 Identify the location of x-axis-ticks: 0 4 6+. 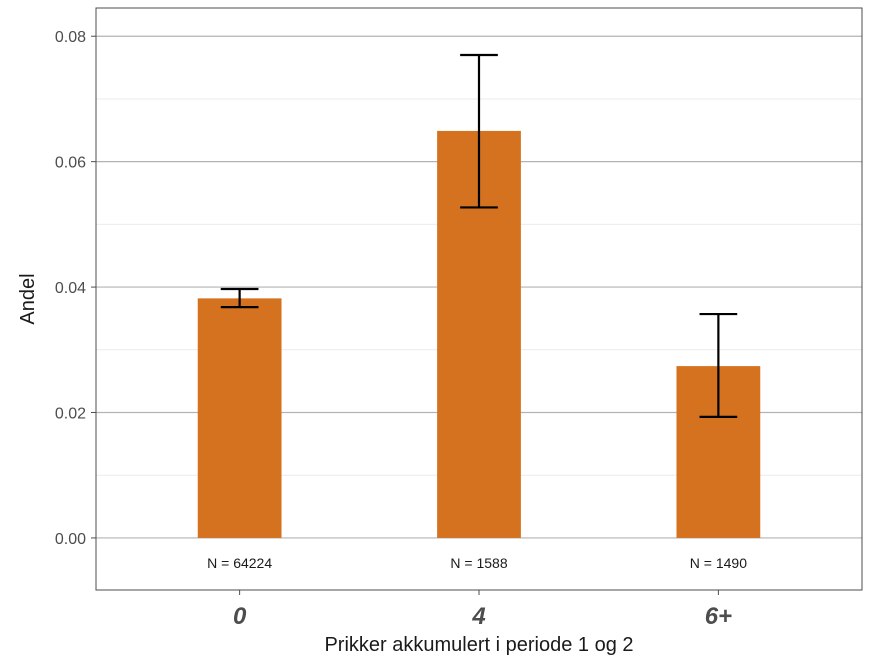
(482, 610).